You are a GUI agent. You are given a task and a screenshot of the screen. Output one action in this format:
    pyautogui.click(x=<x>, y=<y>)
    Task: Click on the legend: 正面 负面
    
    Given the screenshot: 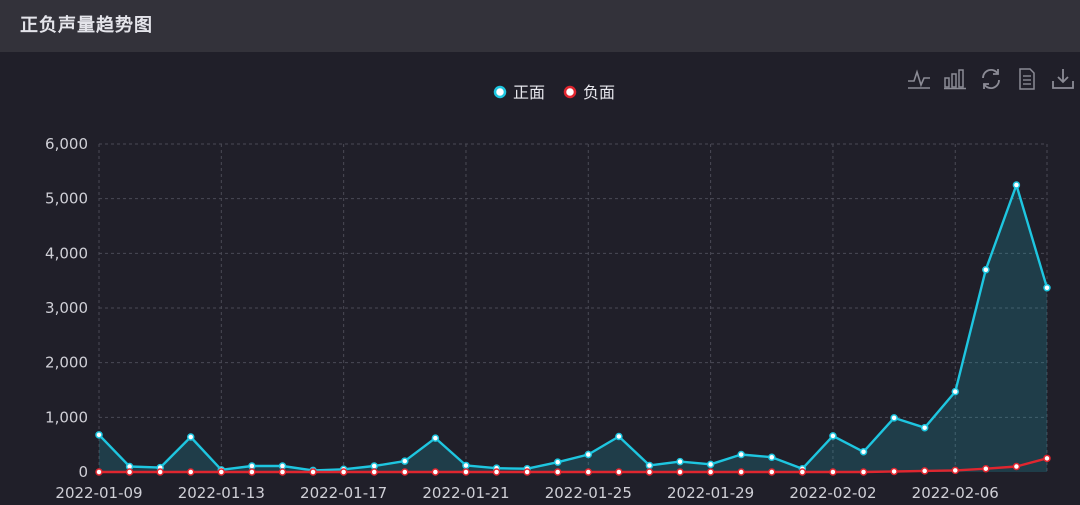 What is the action you would take?
    pyautogui.click(x=554, y=92)
    